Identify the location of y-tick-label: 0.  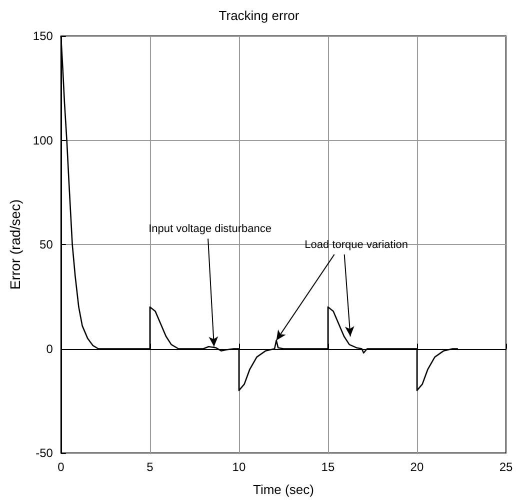
(50, 349).